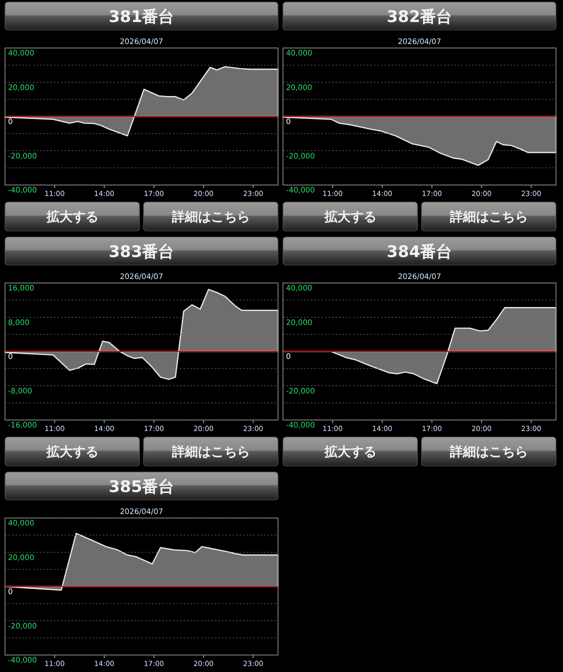  What do you see at coordinates (419, 251) in the screenshot?
I see `chart-title: 384番台` at bounding box center [419, 251].